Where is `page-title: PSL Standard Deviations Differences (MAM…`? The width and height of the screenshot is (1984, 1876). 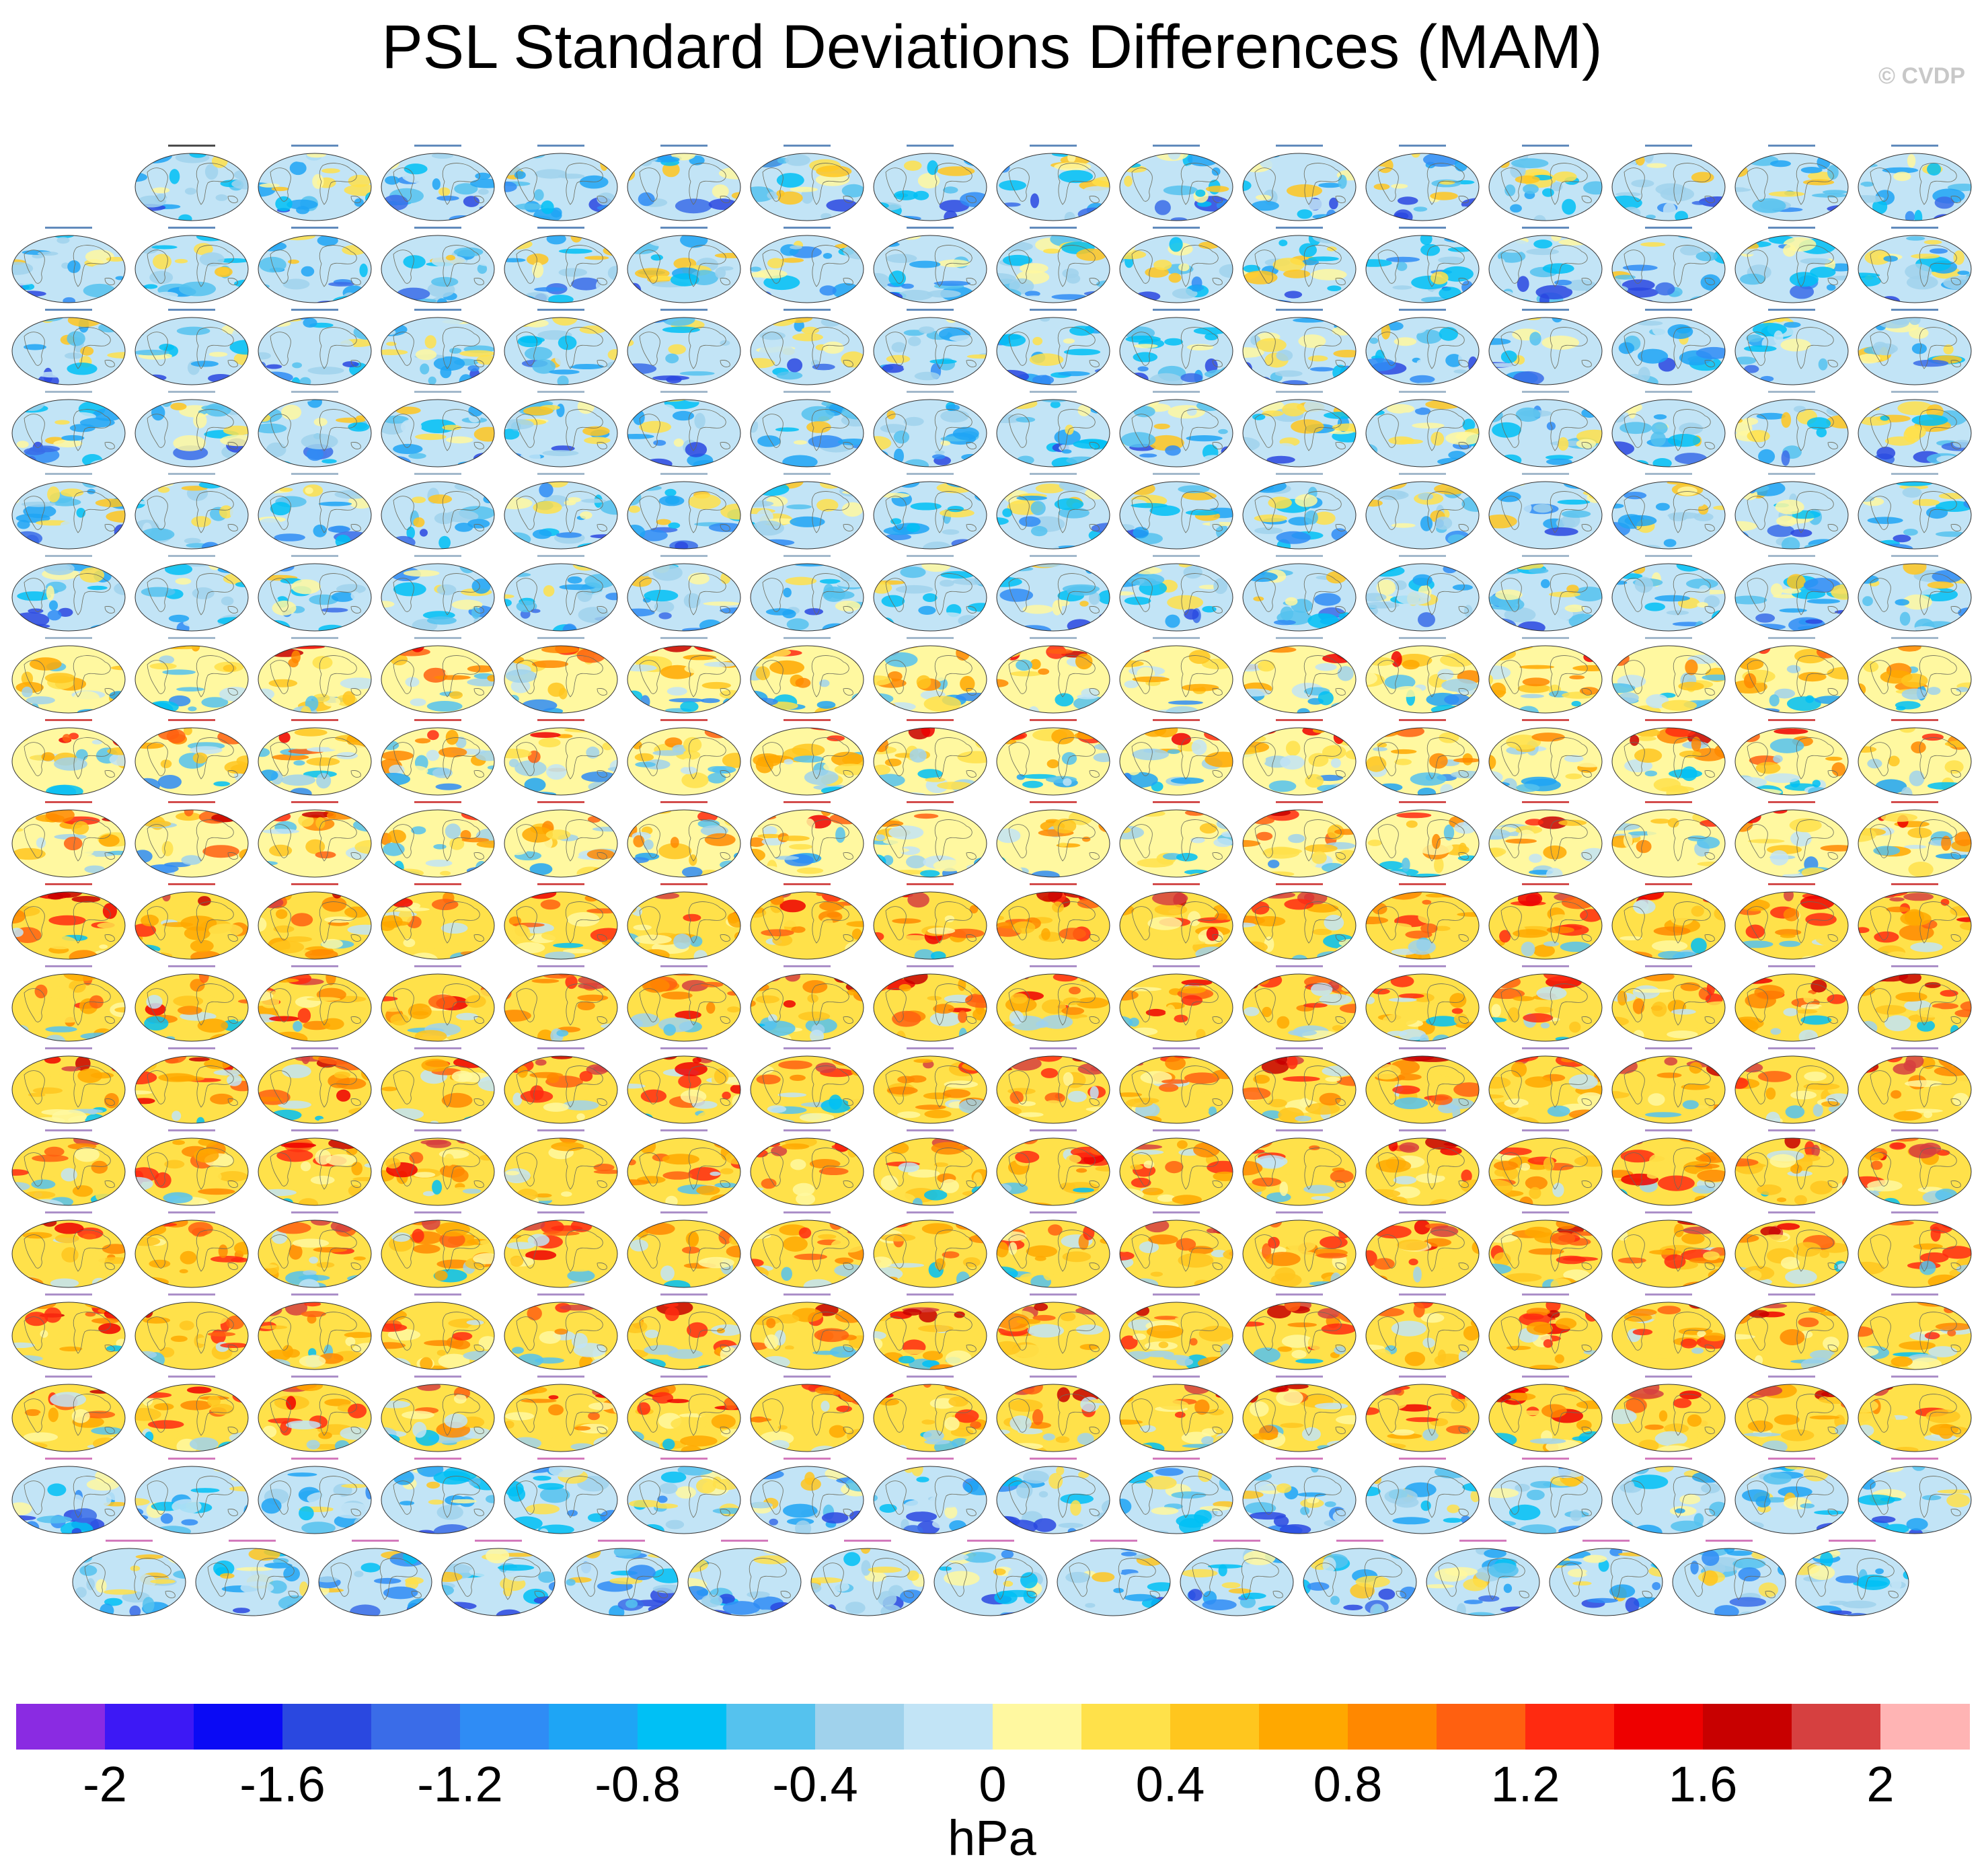 page-title: PSL Standard Deviations Differences (MAM… is located at coordinates (992, 47).